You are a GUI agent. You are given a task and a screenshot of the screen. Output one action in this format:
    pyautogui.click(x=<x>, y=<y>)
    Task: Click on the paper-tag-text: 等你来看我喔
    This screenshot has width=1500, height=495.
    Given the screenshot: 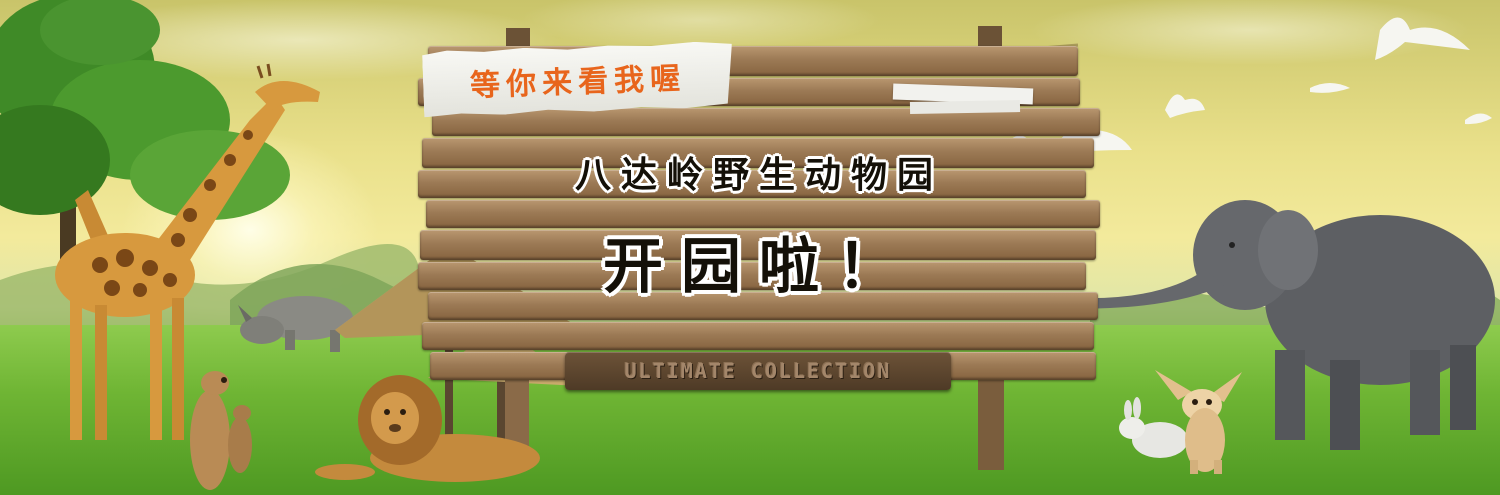 What is the action you would take?
    pyautogui.click(x=578, y=82)
    